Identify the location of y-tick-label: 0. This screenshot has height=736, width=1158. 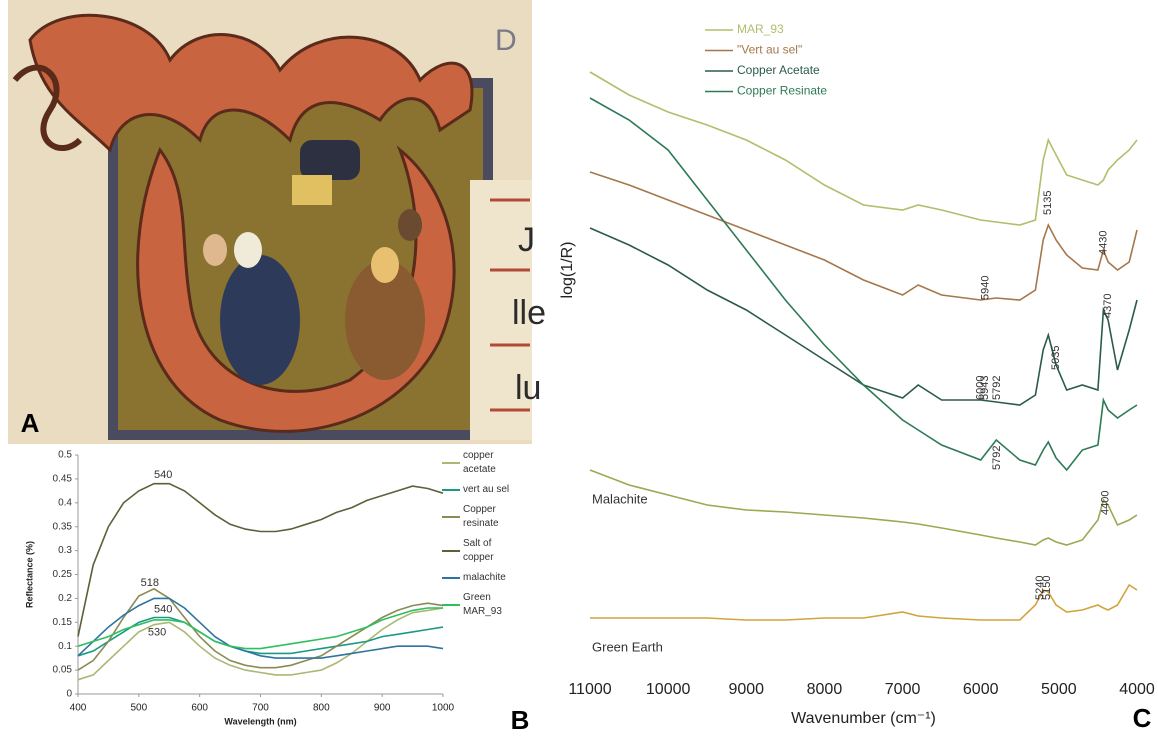
(69, 694).